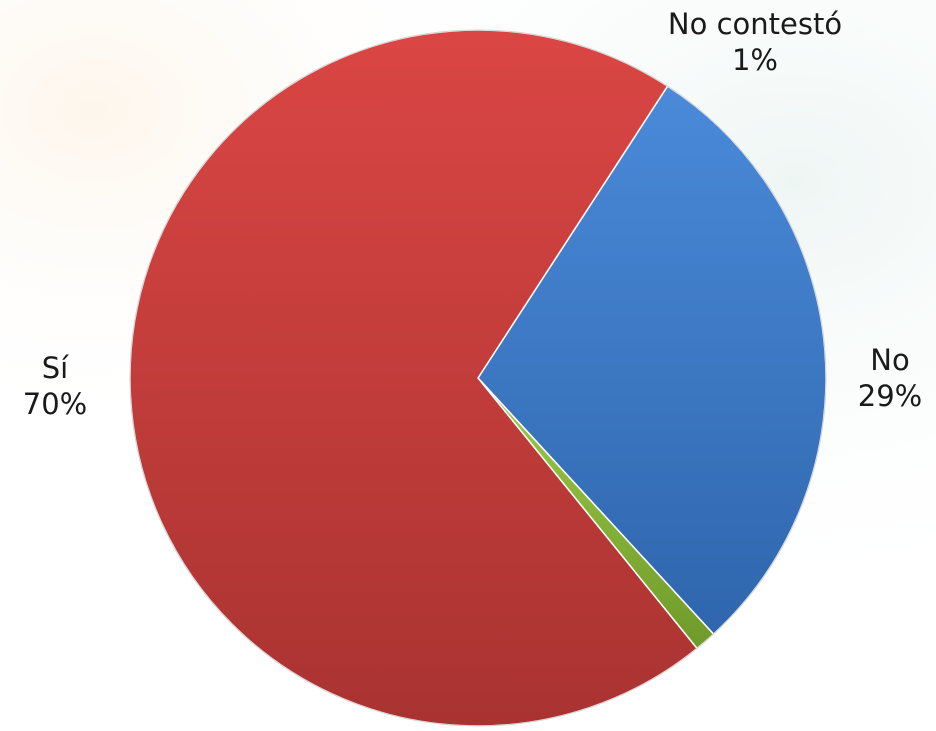 This screenshot has height=731, width=936. I want to click on slice-label-si-name: Sí, so click(55, 368).